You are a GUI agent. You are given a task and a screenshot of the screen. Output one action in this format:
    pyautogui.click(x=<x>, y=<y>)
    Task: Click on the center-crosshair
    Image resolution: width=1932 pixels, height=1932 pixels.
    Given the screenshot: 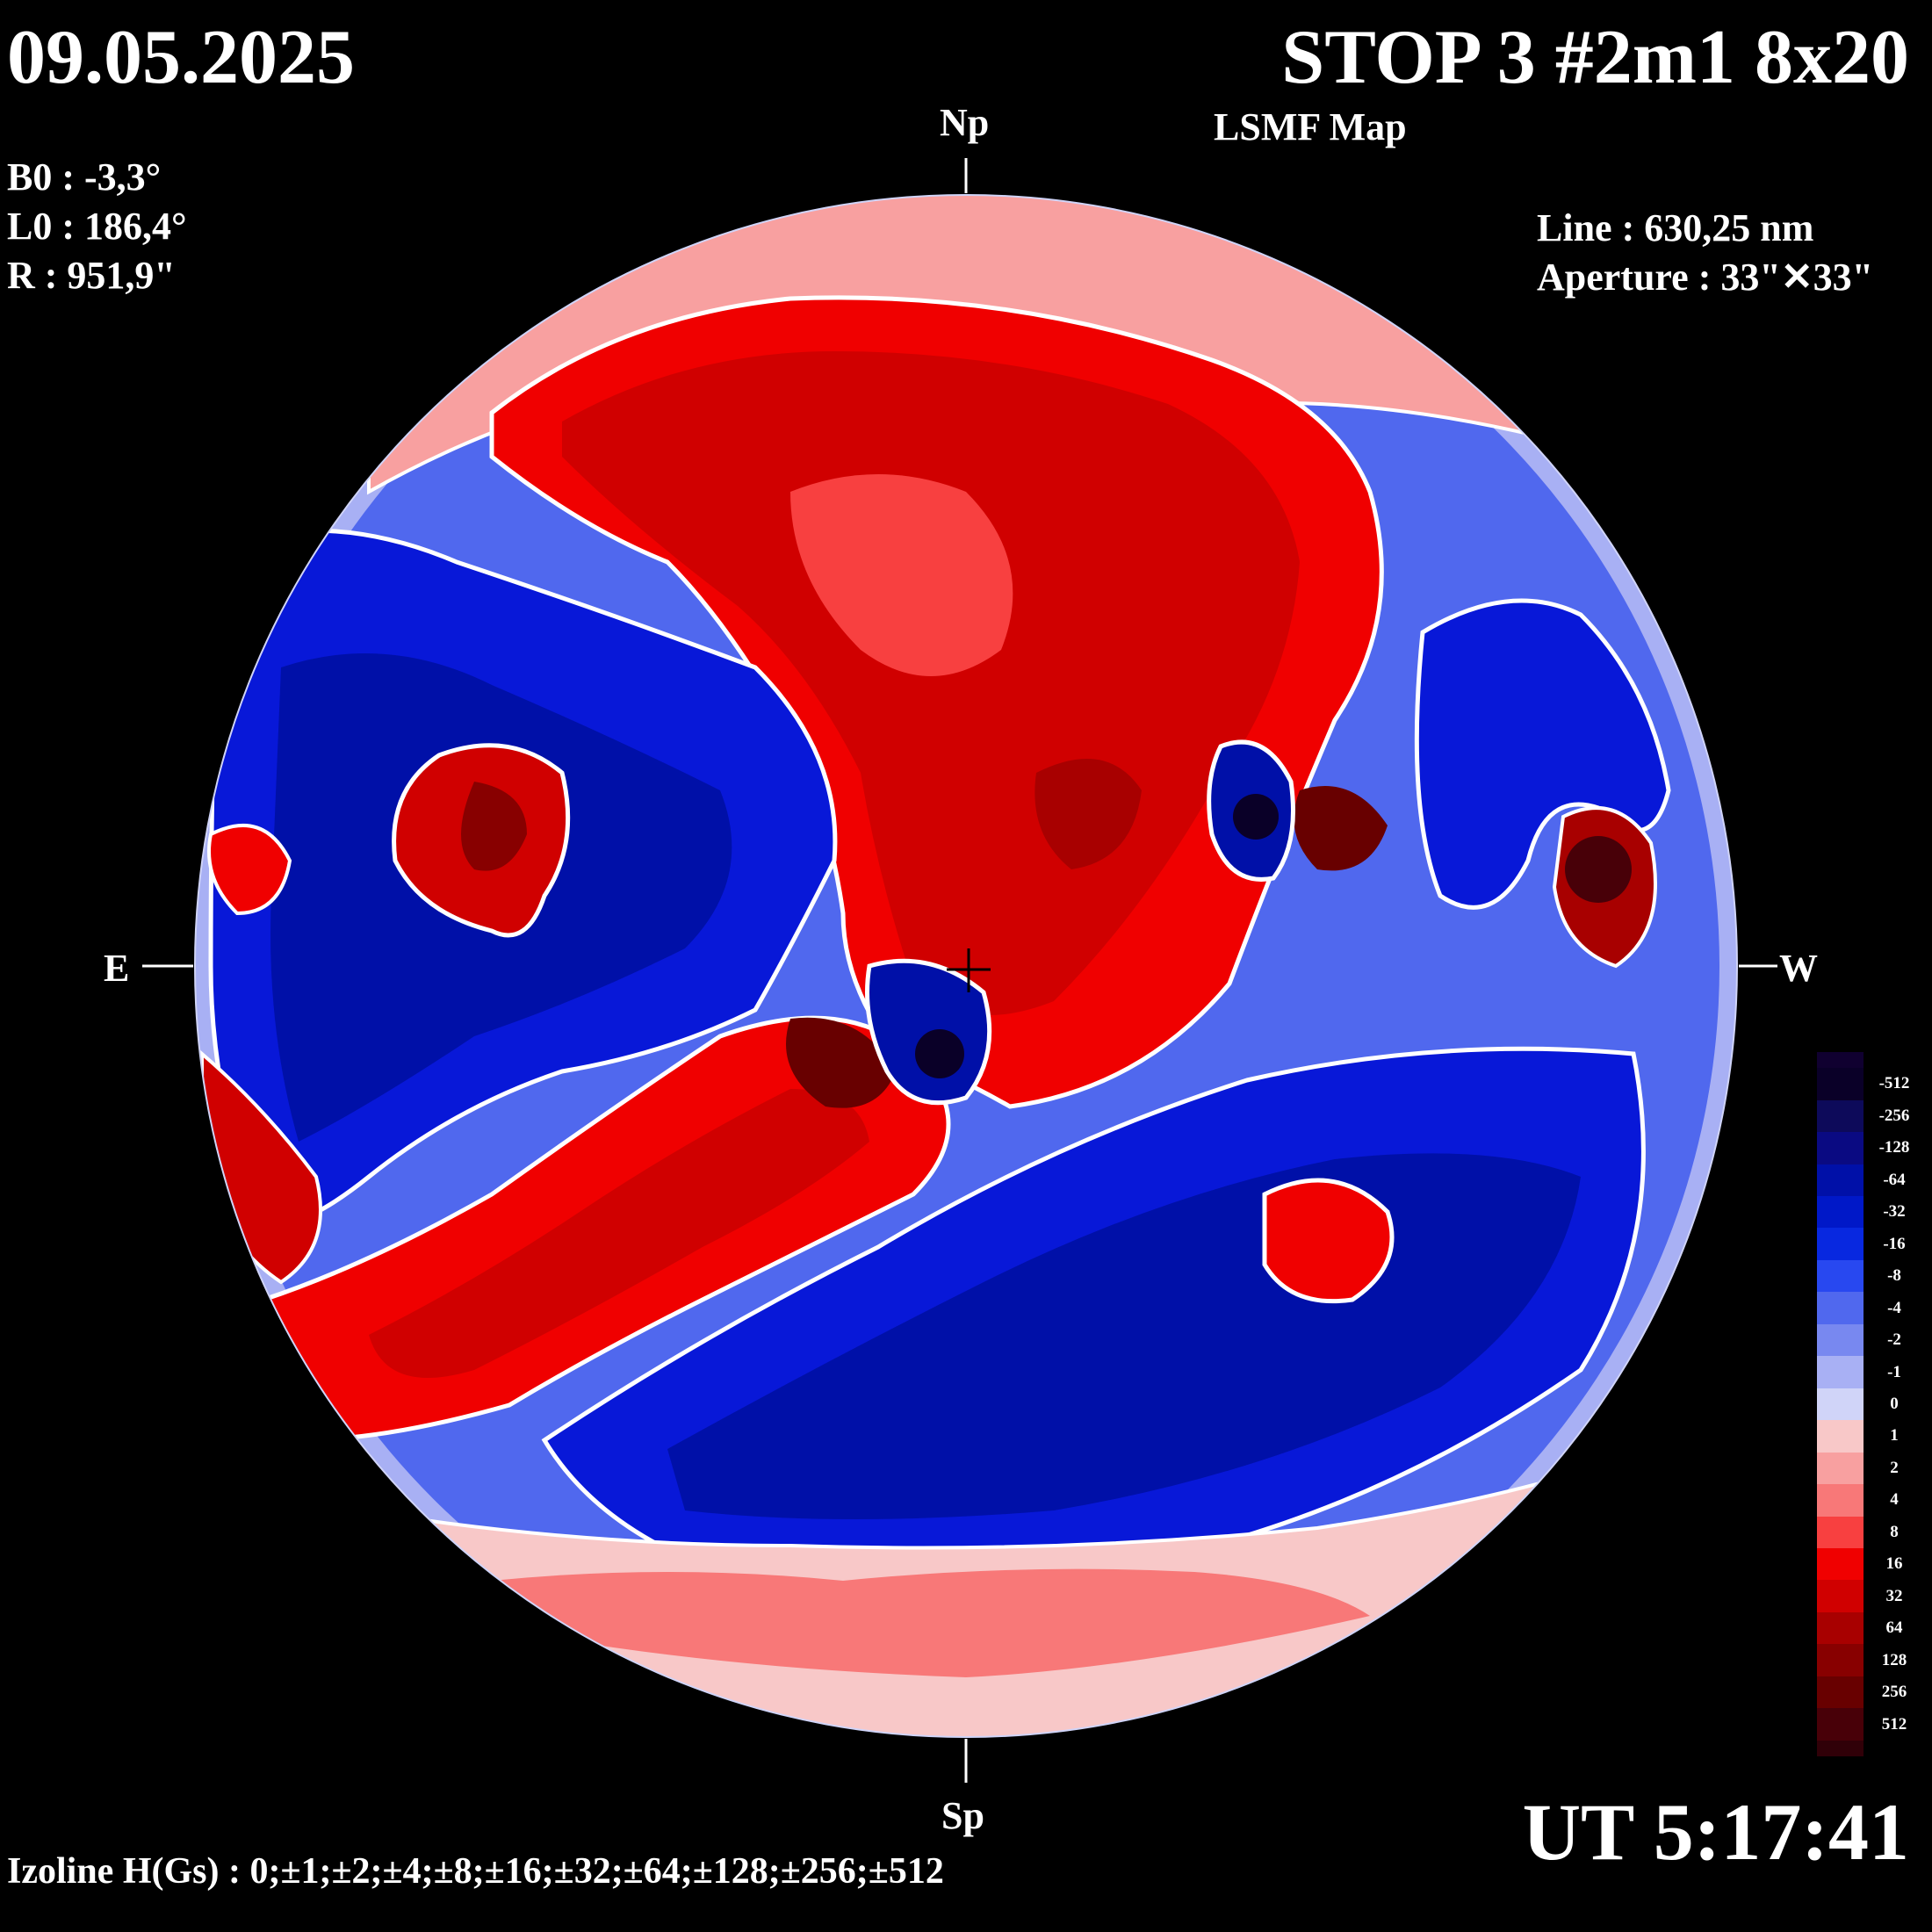 What is the action you would take?
    pyautogui.click(x=969, y=970)
    